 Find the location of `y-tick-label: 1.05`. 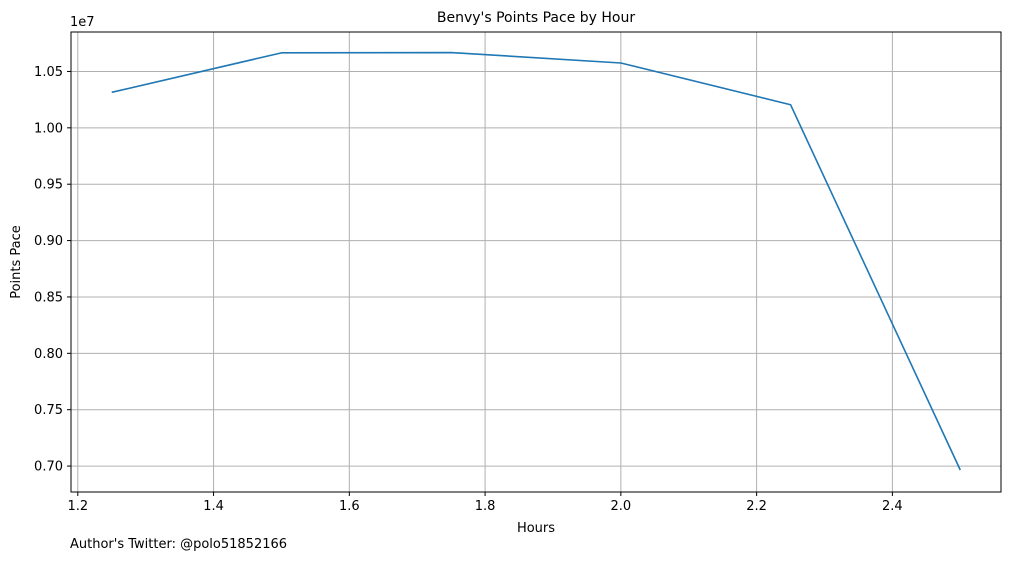

y-tick-label: 1.05 is located at coordinates (48, 72).